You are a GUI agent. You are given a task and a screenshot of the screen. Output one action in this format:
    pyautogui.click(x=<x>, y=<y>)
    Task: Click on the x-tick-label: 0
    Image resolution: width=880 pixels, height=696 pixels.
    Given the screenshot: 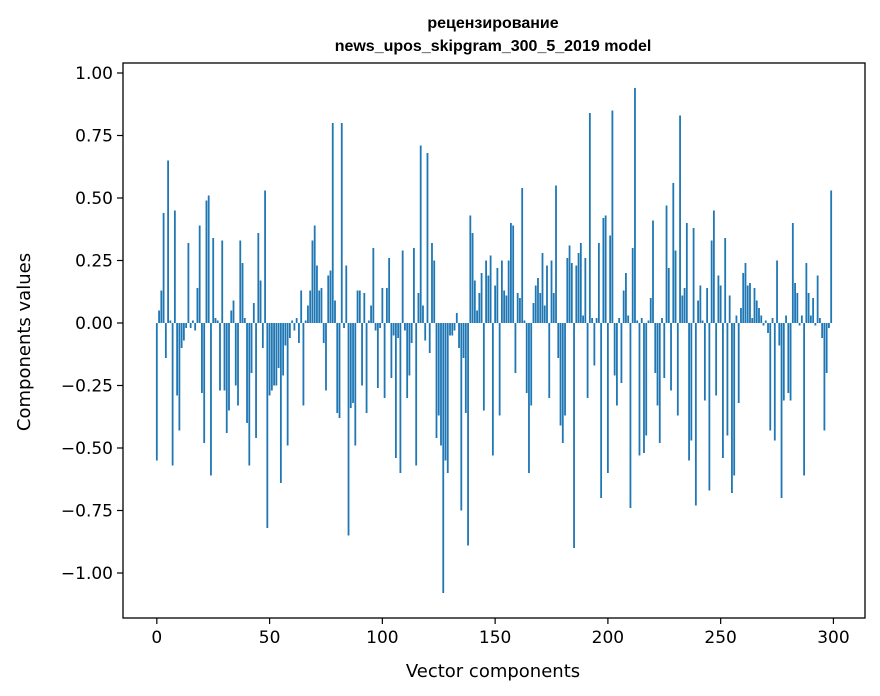 What is the action you would take?
    pyautogui.click(x=156, y=638)
    